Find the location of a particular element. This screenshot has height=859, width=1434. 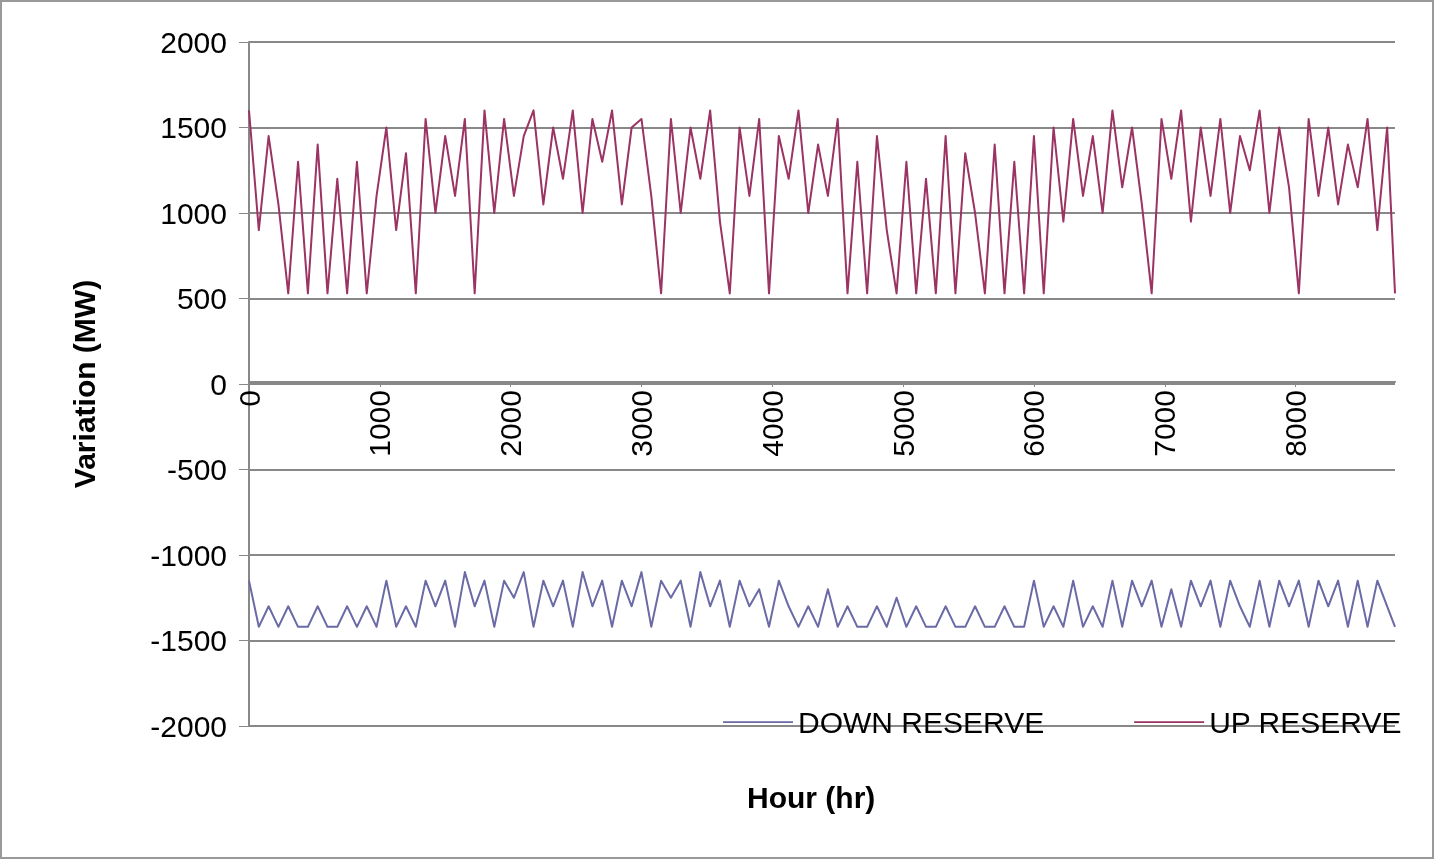

y-tick-label: 2000 is located at coordinates (193, 42).